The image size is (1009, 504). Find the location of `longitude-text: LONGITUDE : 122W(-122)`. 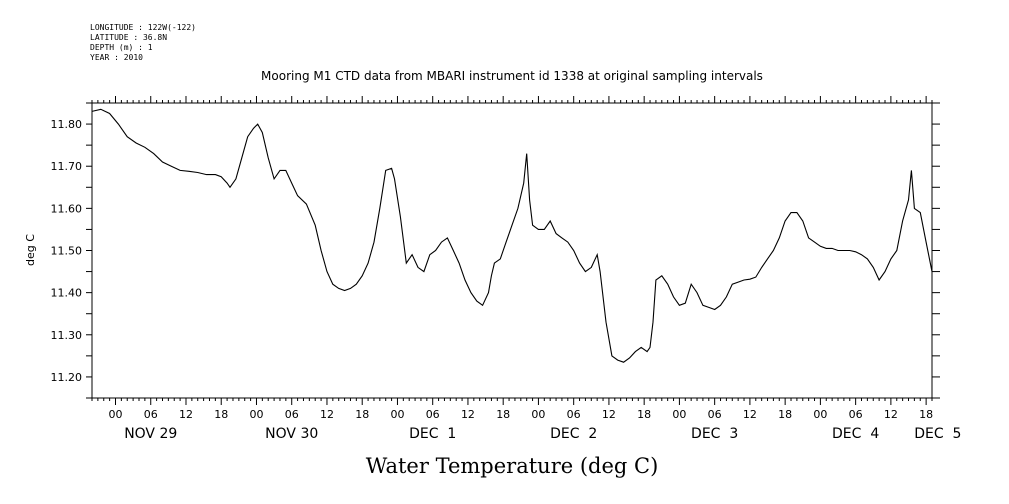

longitude-text: LONGITUDE : 122W(-122) is located at coordinates (143, 27).